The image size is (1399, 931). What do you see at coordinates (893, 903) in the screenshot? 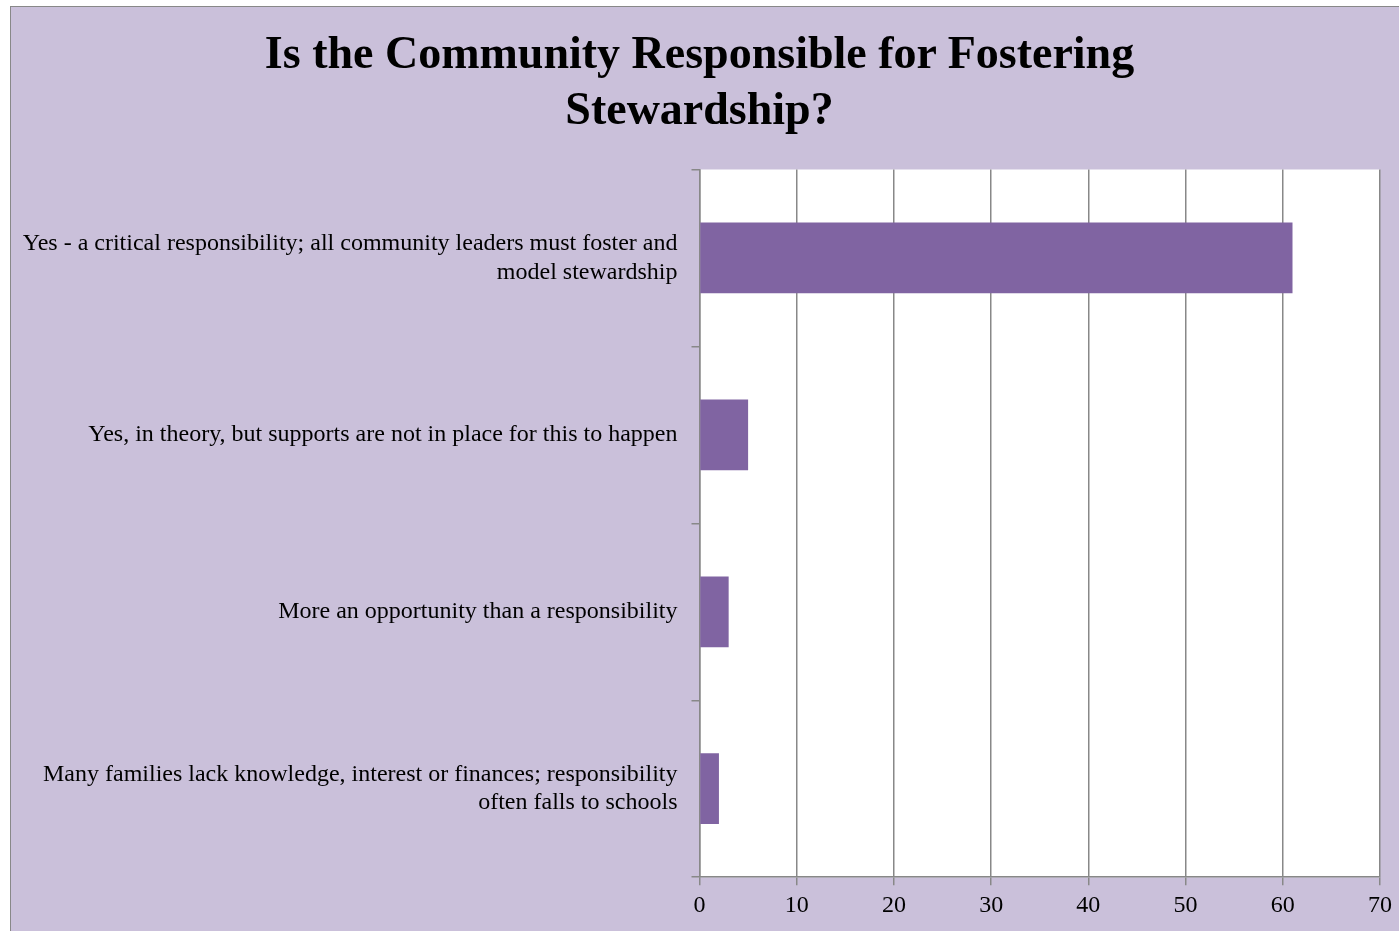
I see `x-tick-label: 20` at bounding box center [893, 903].